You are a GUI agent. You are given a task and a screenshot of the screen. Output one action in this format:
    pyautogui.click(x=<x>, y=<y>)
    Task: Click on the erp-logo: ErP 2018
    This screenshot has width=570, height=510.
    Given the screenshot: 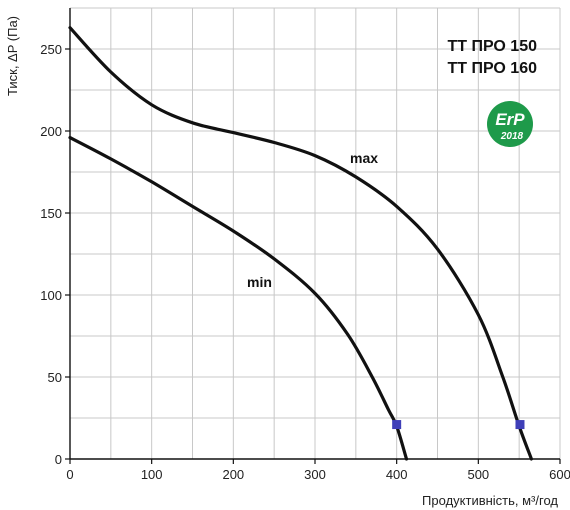 What is the action you would take?
    pyautogui.click(x=510, y=124)
    